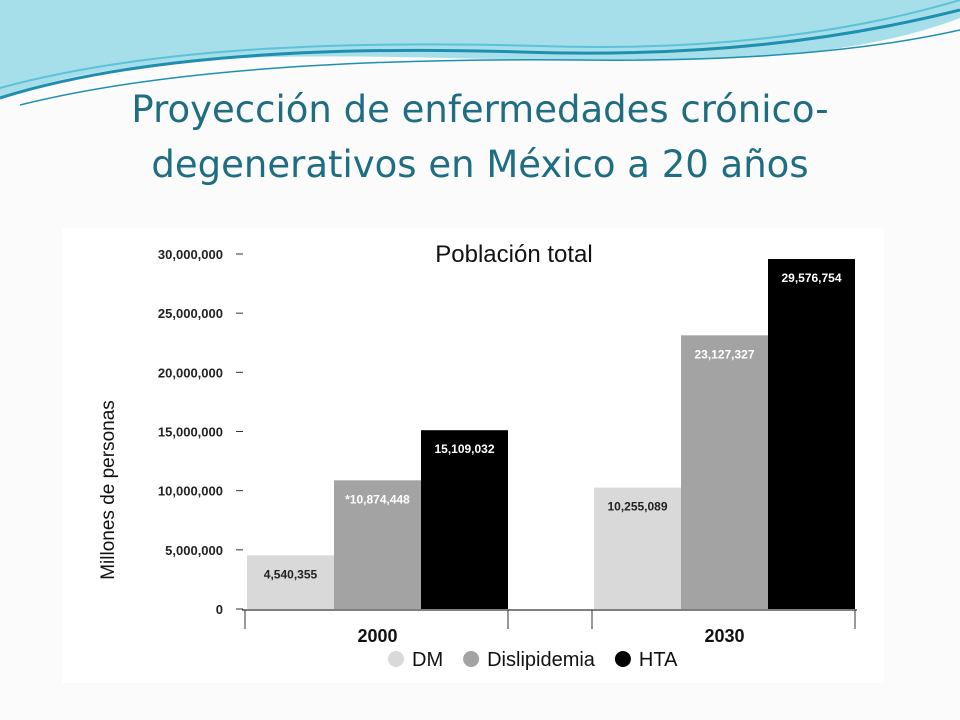  Describe the element at coordinates (377, 499) in the screenshot. I see `bar-value-label: *10,874,448` at that location.